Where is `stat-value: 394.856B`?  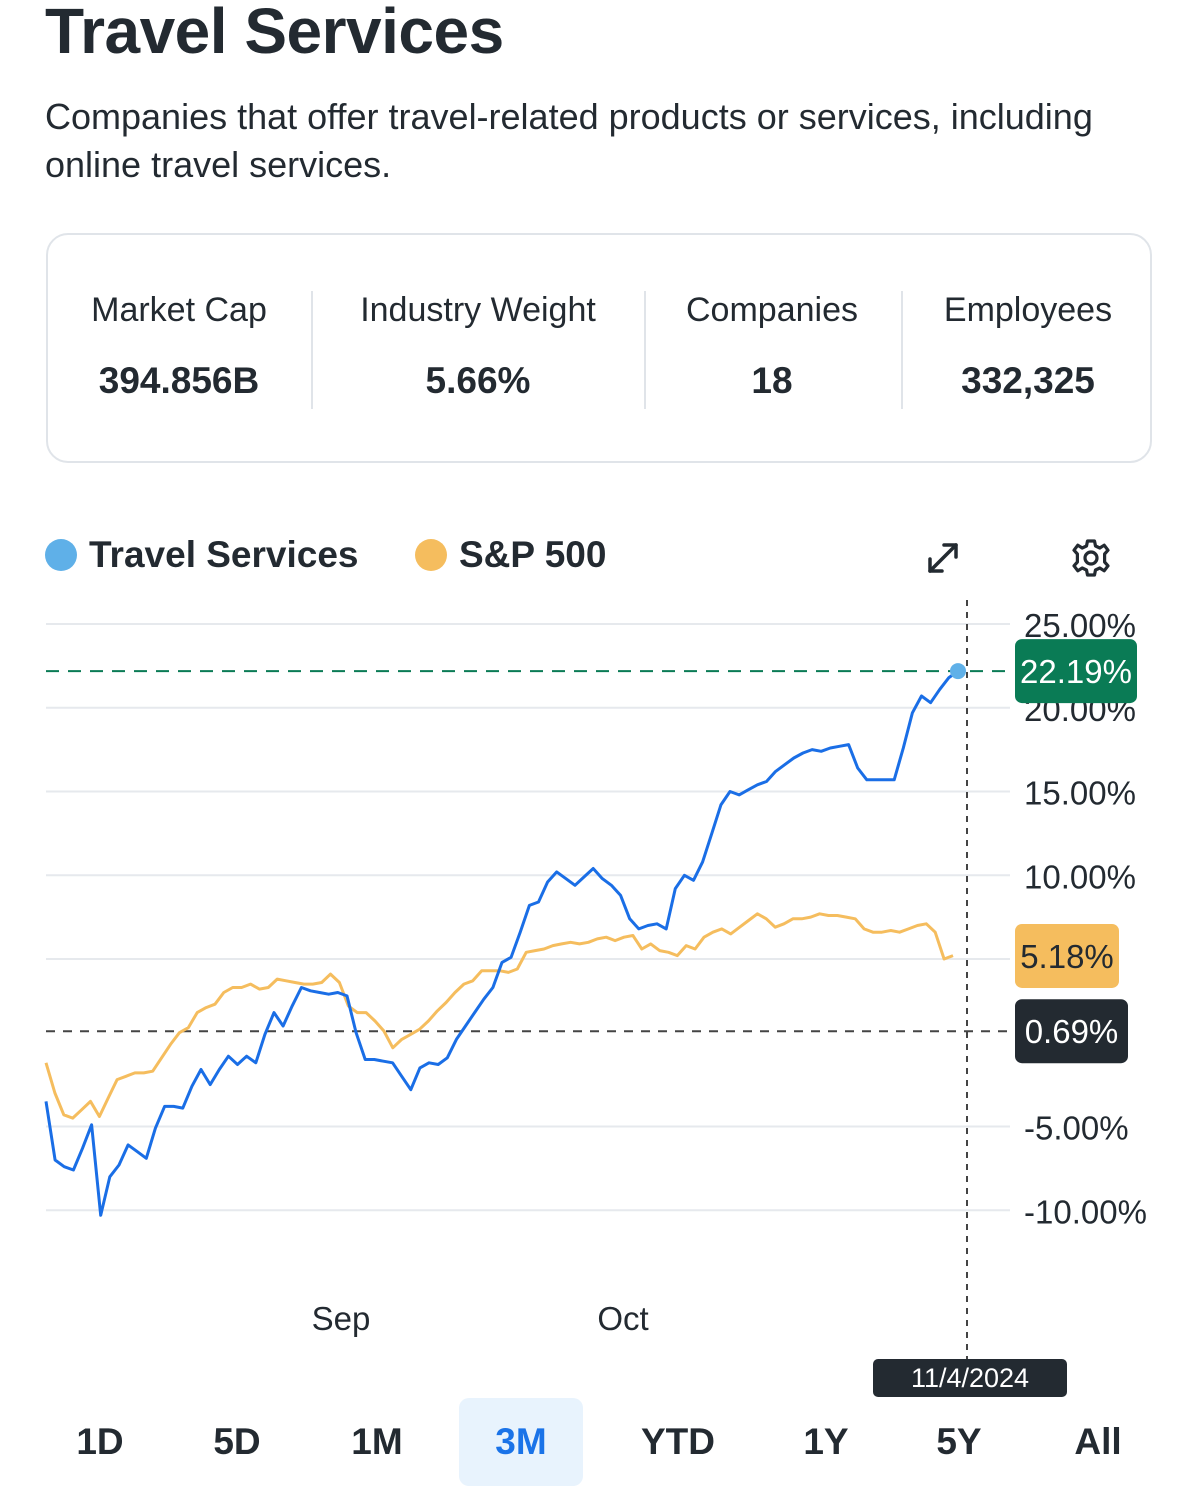 stat-value: 394.856B is located at coordinates (179, 380).